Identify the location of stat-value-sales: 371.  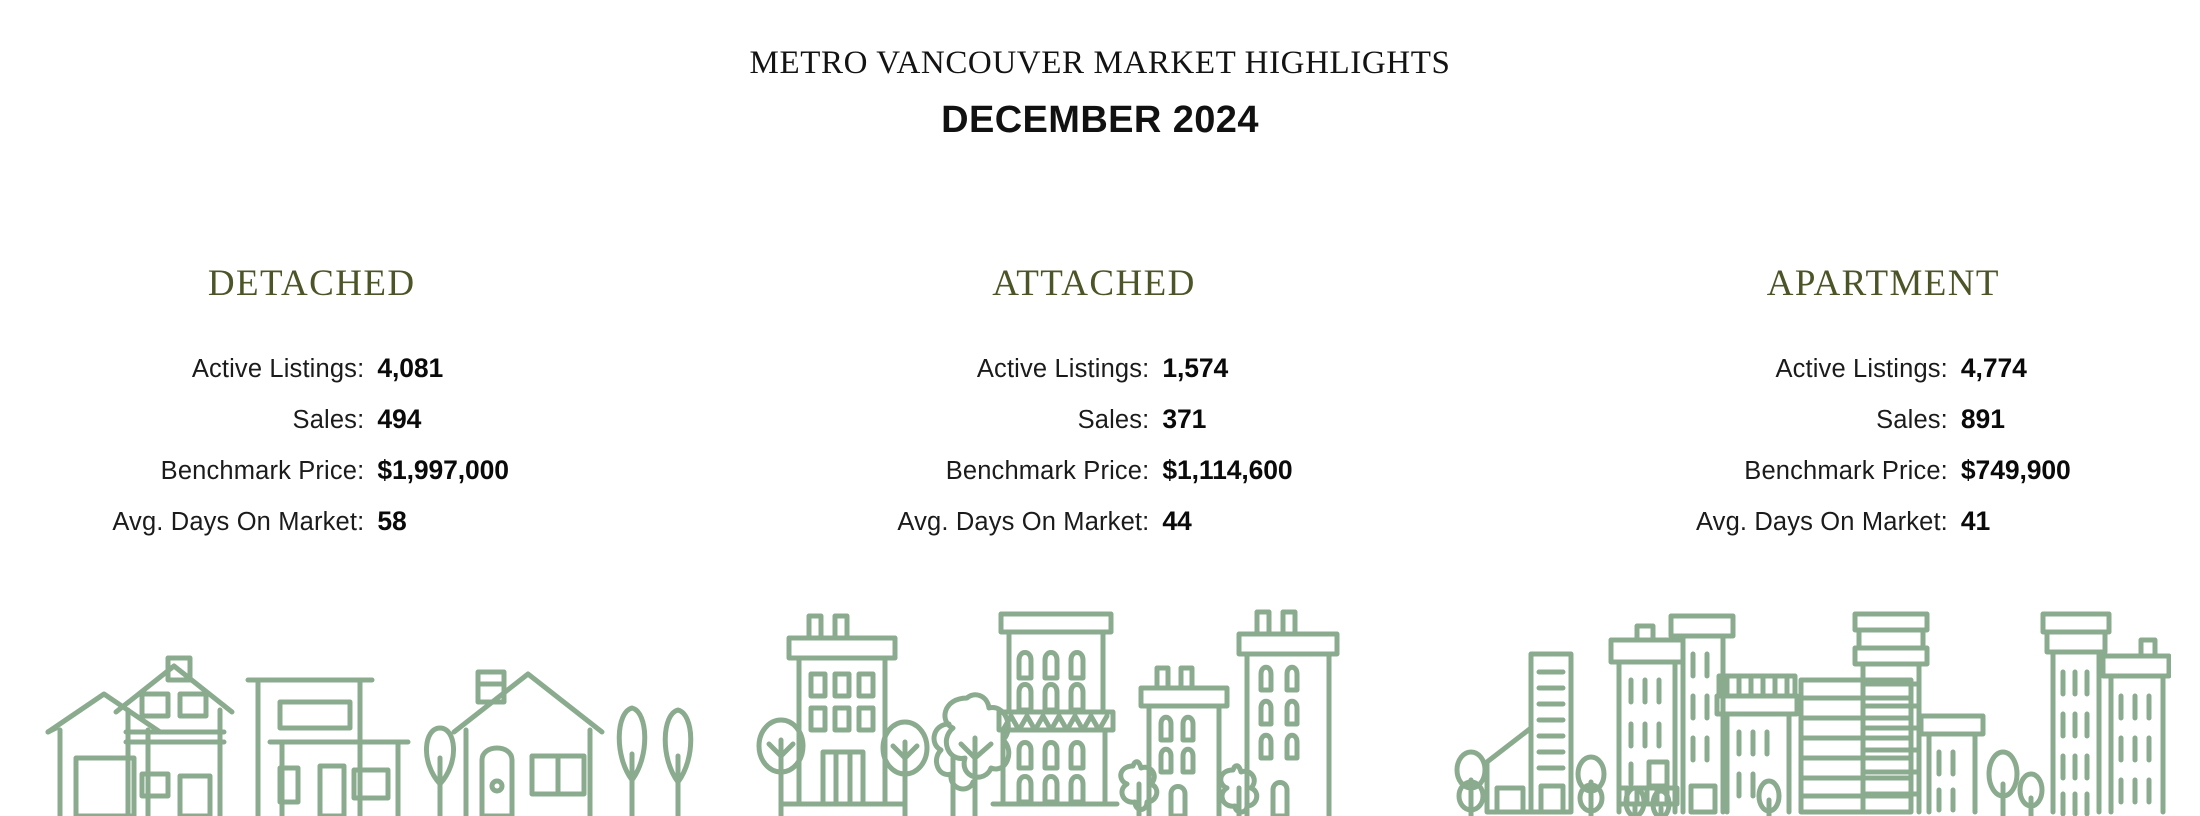
(1184, 419).